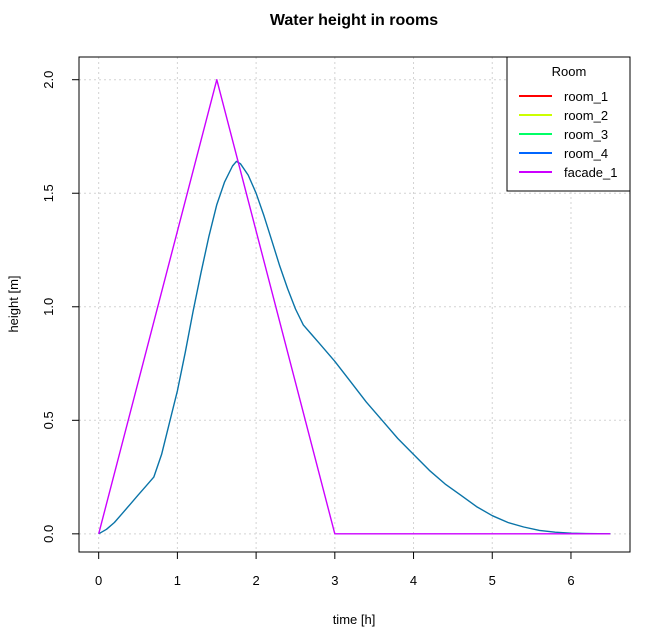 Image resolution: width=648 pixels, height=631 pixels. What do you see at coordinates (60, 307) in the screenshot?
I see `y-axis: 0.0 0.5 1.0 1.5 2.0` at bounding box center [60, 307].